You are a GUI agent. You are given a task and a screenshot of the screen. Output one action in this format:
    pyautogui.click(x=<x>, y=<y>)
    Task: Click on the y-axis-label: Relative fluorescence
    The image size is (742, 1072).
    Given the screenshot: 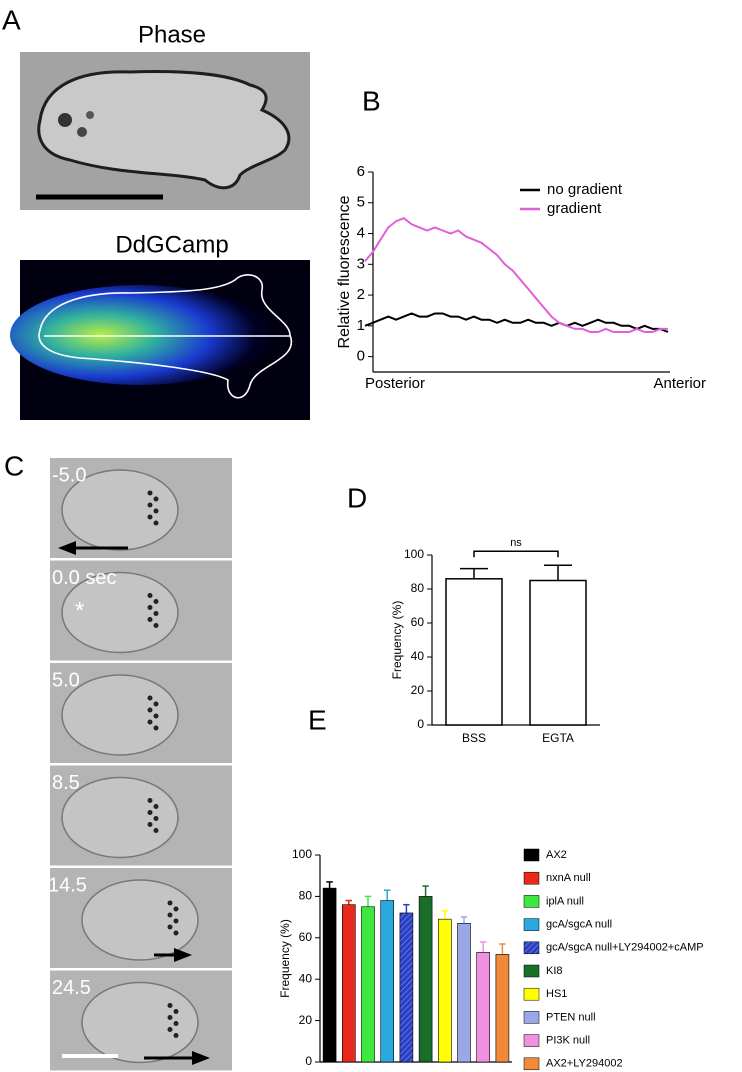 What is the action you would take?
    pyautogui.click(x=344, y=271)
    